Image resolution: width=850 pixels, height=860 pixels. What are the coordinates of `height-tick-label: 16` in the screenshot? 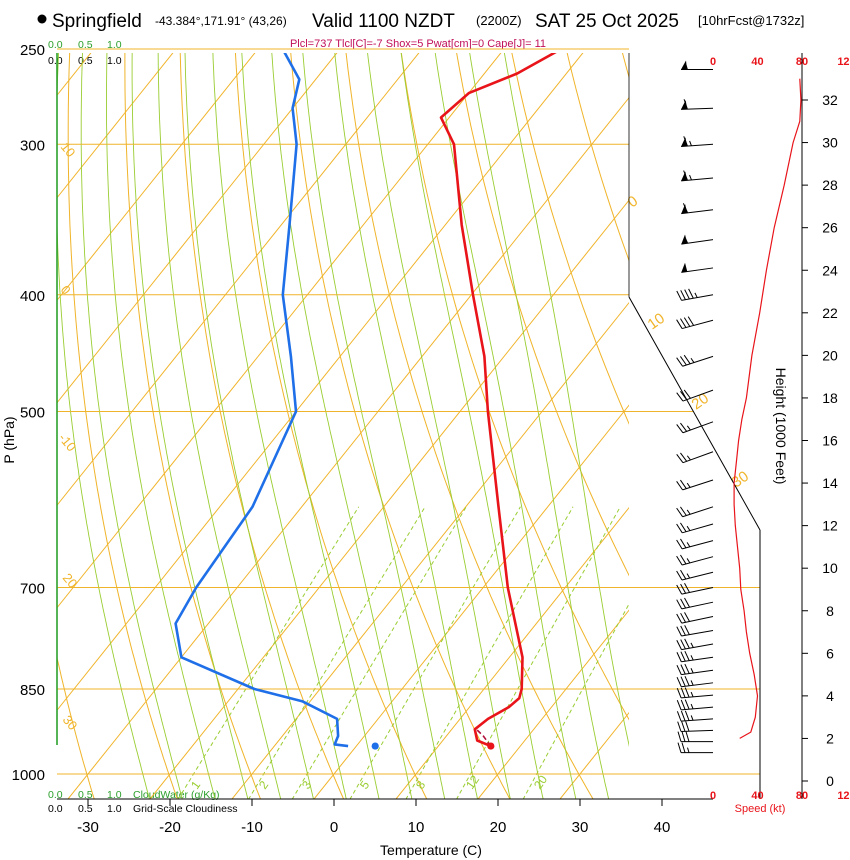 It's located at (830, 441).